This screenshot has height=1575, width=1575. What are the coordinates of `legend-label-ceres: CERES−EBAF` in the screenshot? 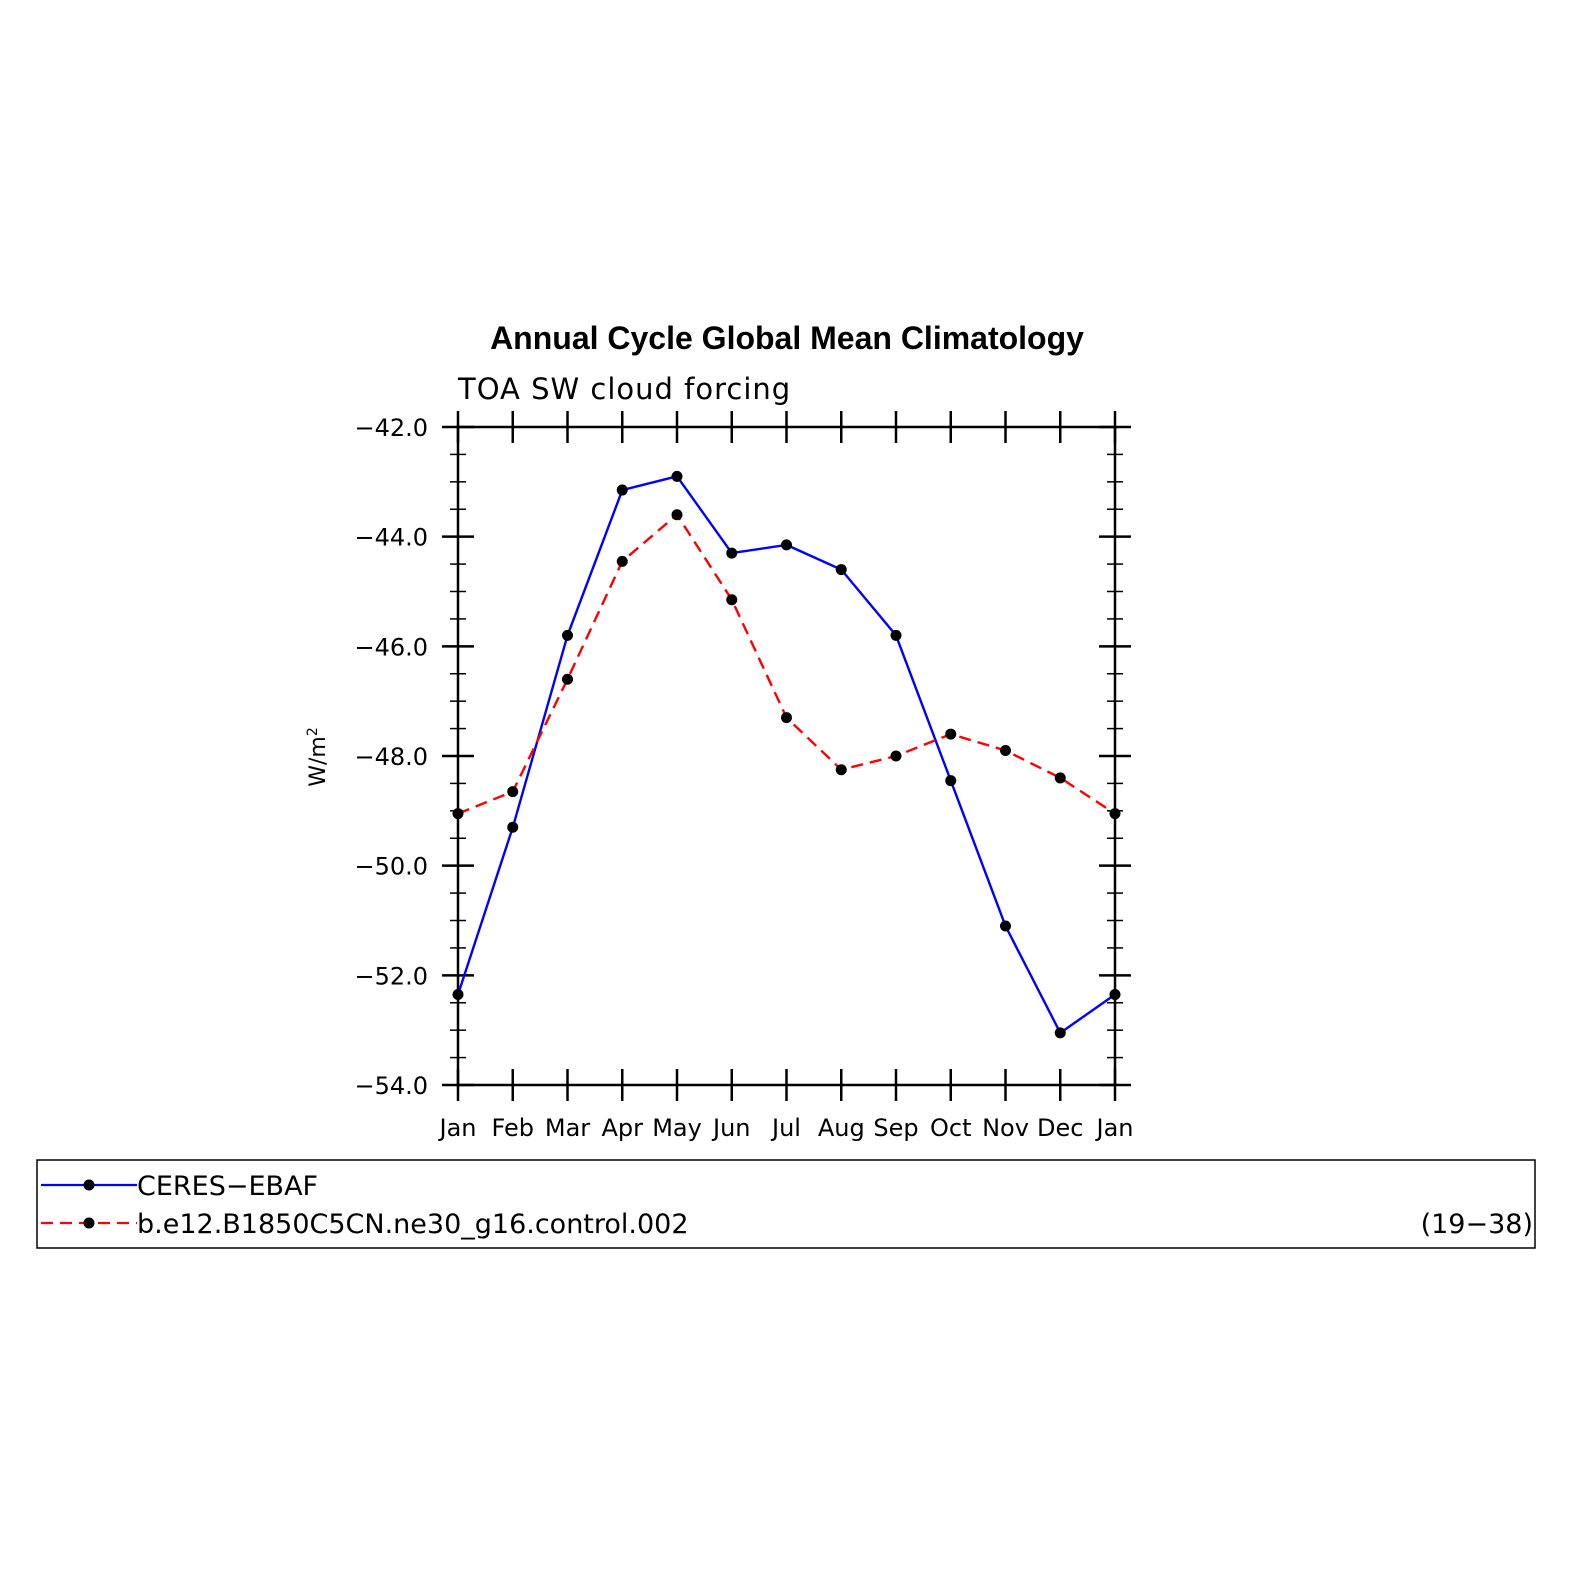 It's located at (227, 1186).